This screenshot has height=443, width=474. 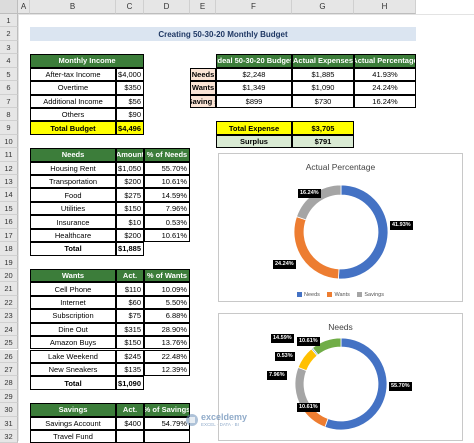 I want to click on column-header-f: F, so click(x=254, y=7).